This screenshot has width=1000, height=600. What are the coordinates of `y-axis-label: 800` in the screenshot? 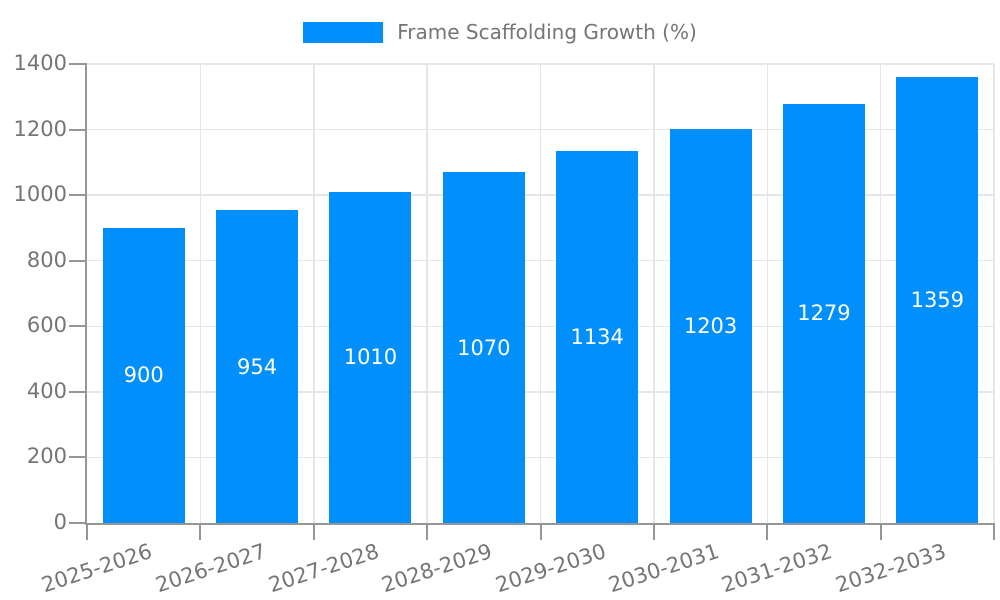 It's located at (46, 259).